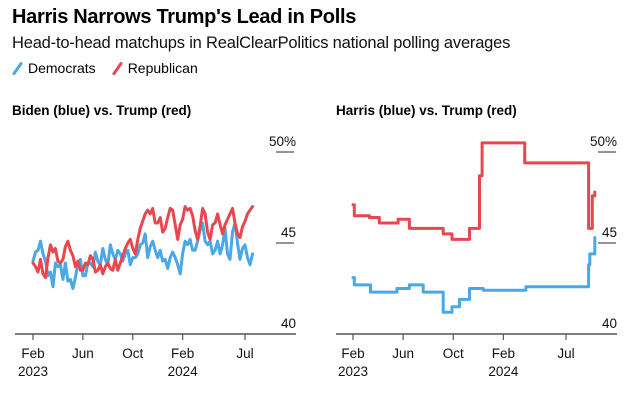 This screenshot has width=640, height=400. What do you see at coordinates (162, 68) in the screenshot?
I see `legend-label-republican: Republican` at bounding box center [162, 68].